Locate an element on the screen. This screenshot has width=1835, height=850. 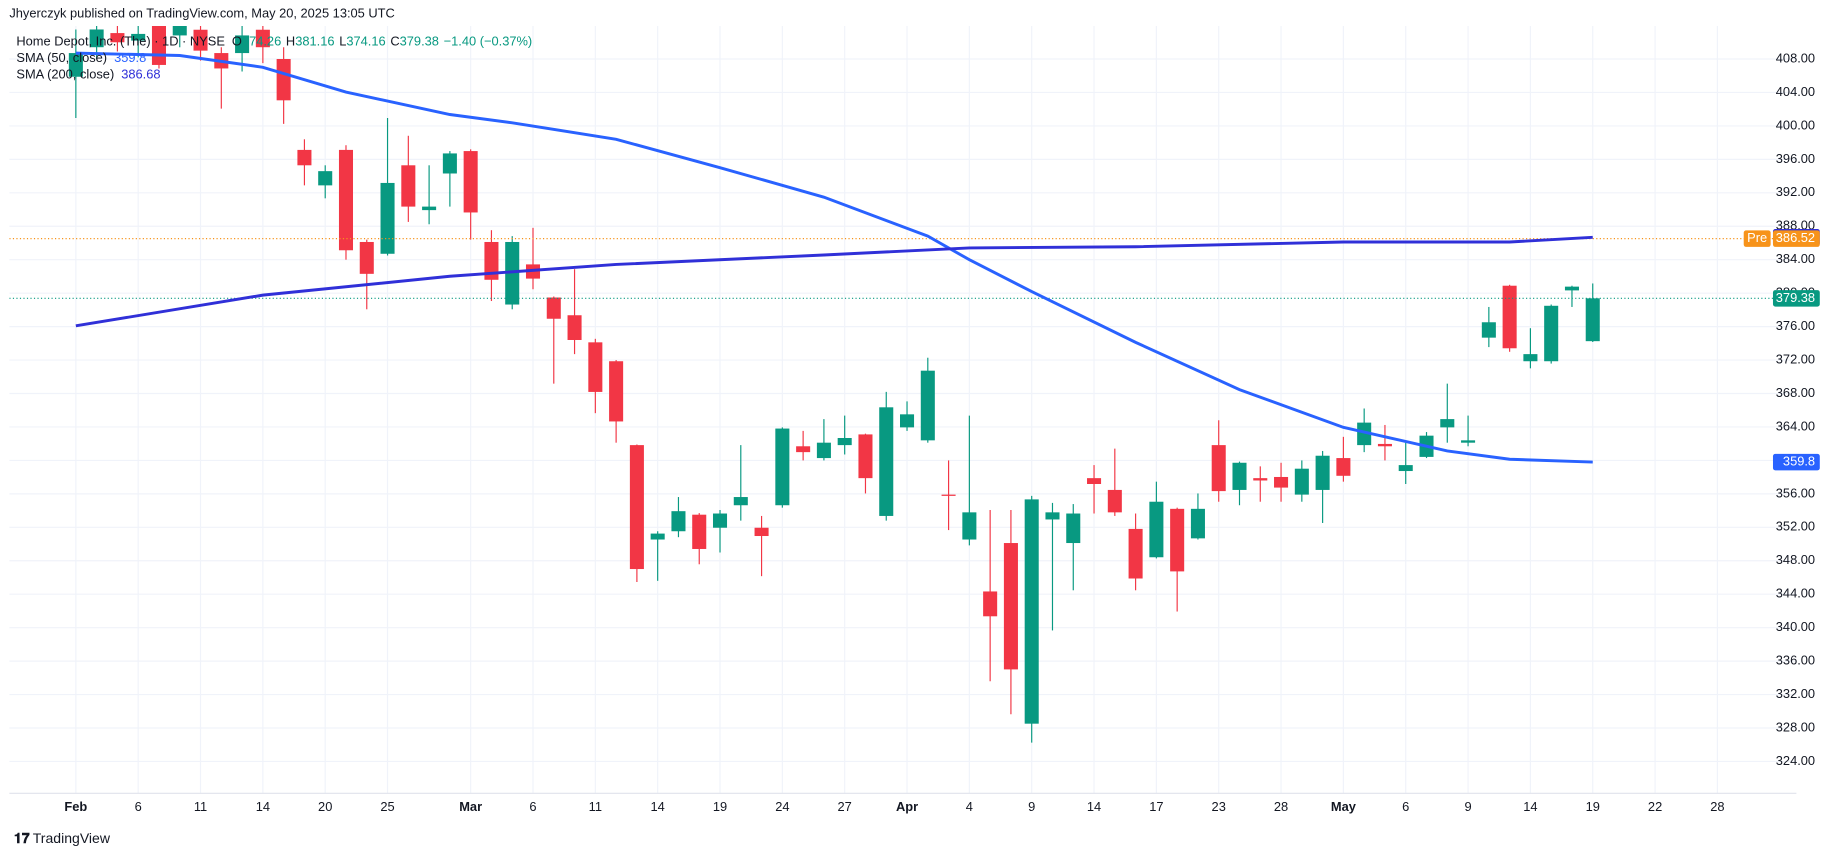
premarket-price-label: 386.52 is located at coordinates (1795, 237).